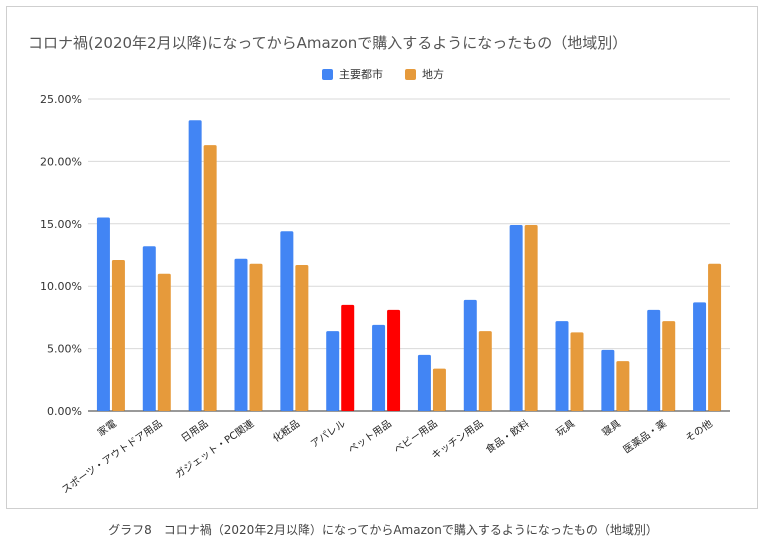 Image resolution: width=766 pixels, height=547 pixels. I want to click on x-tick-label: 家電, so click(107, 428).